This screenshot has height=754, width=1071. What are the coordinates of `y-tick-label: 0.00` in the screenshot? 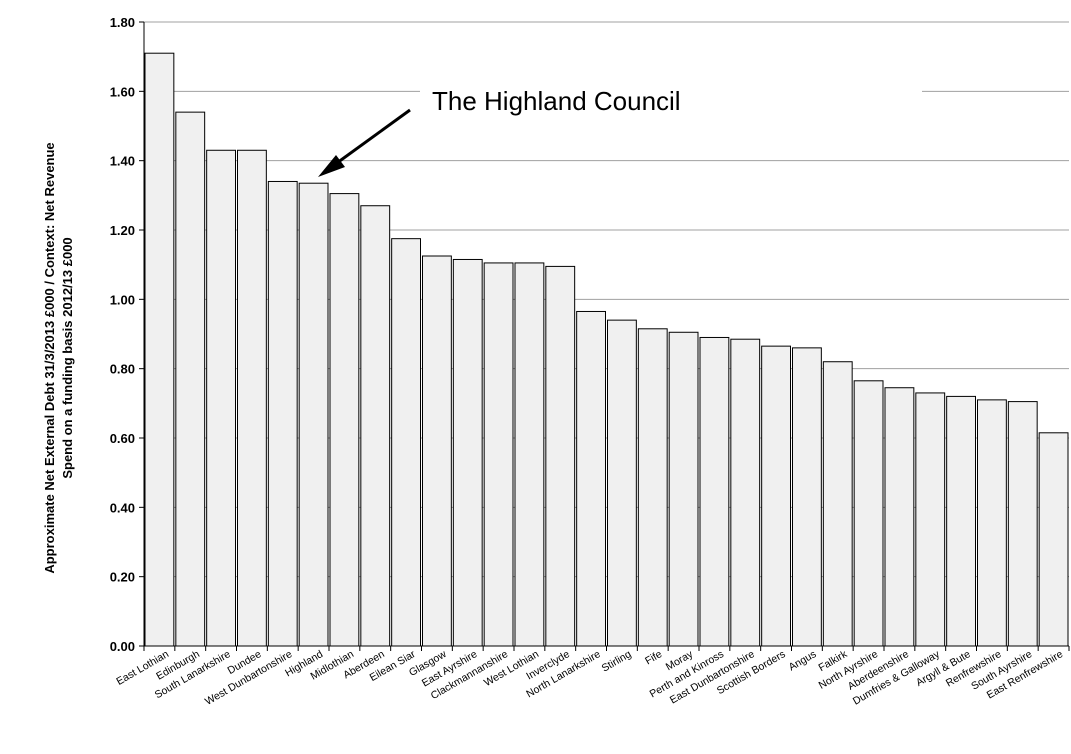 It's located at (122, 646).